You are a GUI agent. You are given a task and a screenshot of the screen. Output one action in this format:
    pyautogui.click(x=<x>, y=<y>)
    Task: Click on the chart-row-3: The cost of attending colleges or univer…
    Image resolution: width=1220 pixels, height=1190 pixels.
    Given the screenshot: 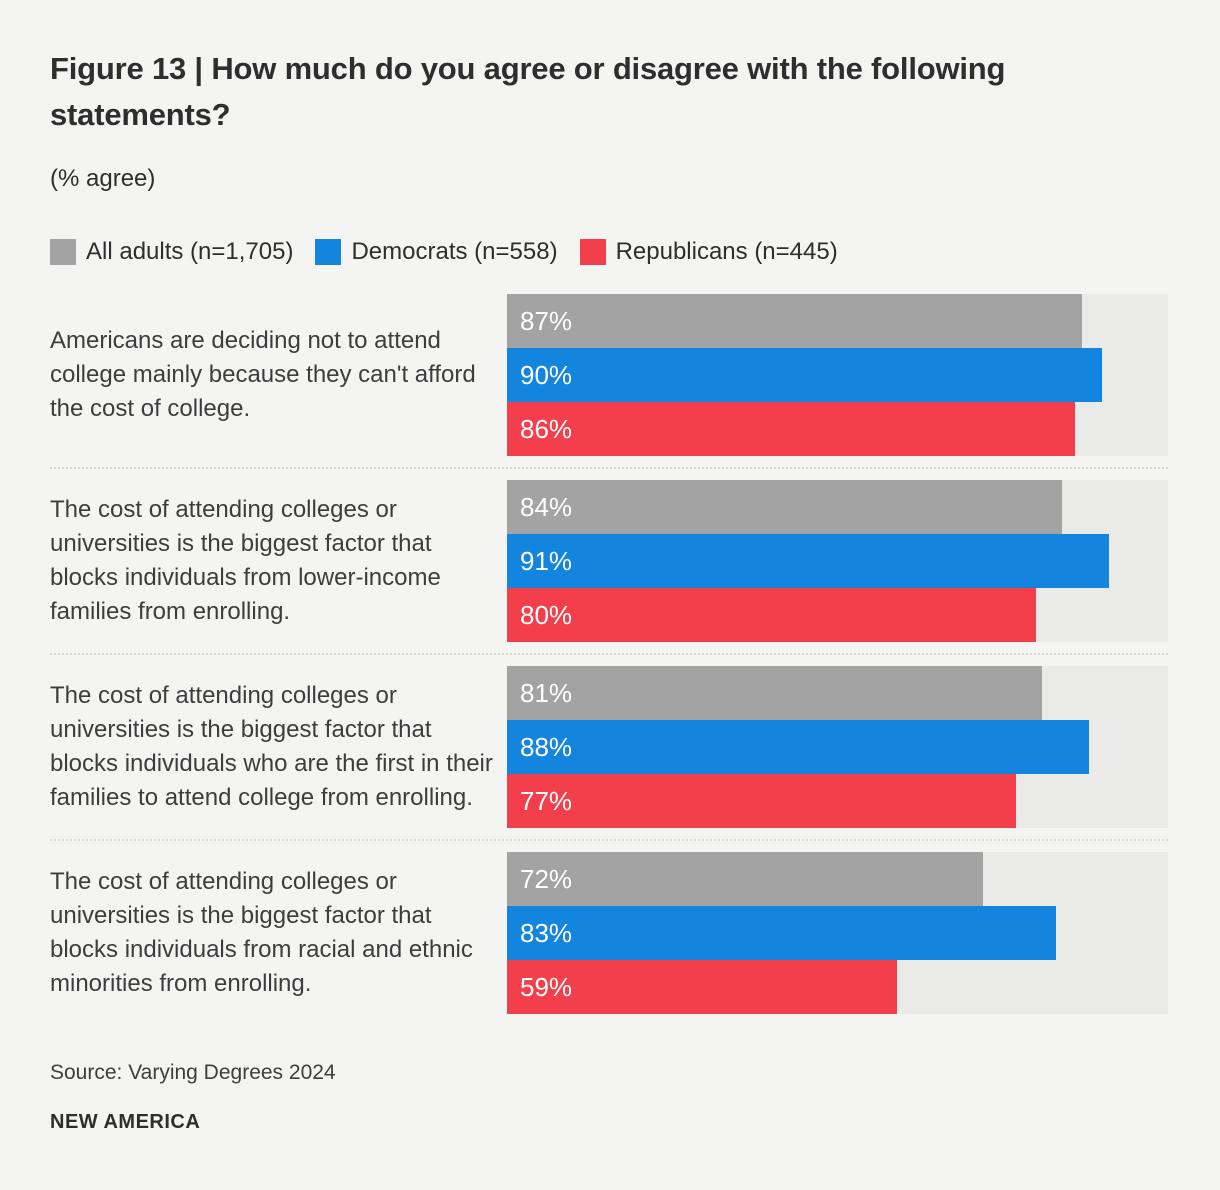 What is the action you would take?
    pyautogui.click(x=609, y=747)
    